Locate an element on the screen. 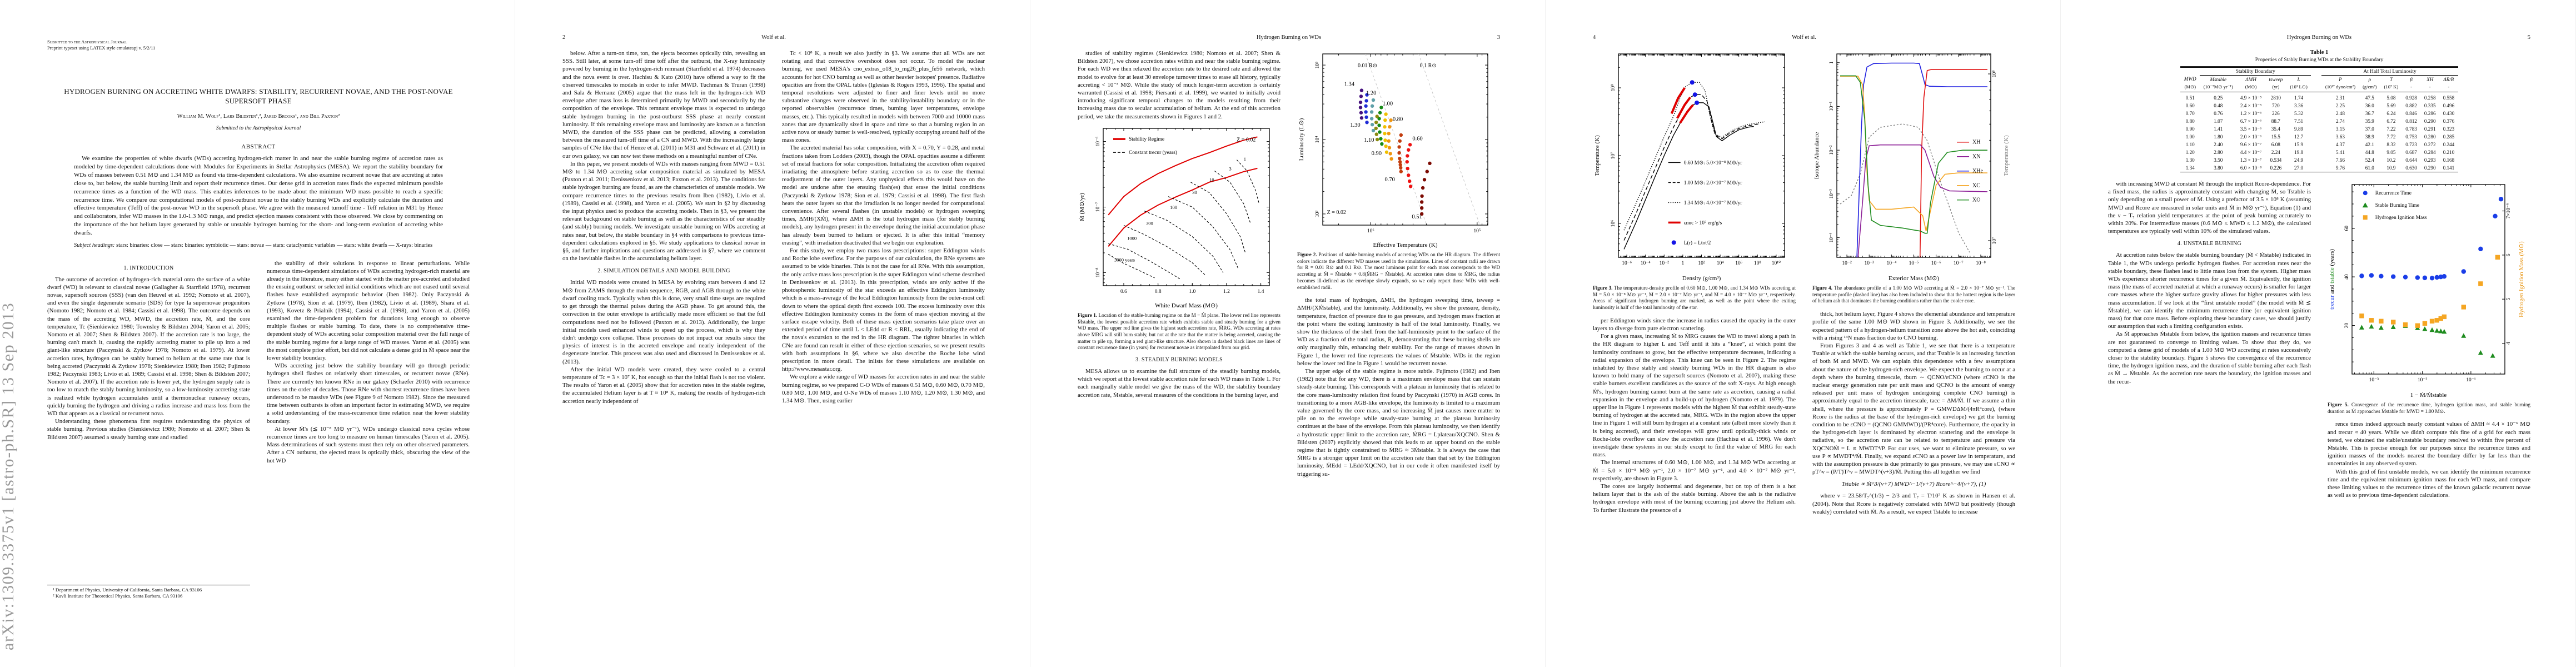 This screenshot has height=667, width=2576. svg-text: XC is located at coordinates (1976, 186).